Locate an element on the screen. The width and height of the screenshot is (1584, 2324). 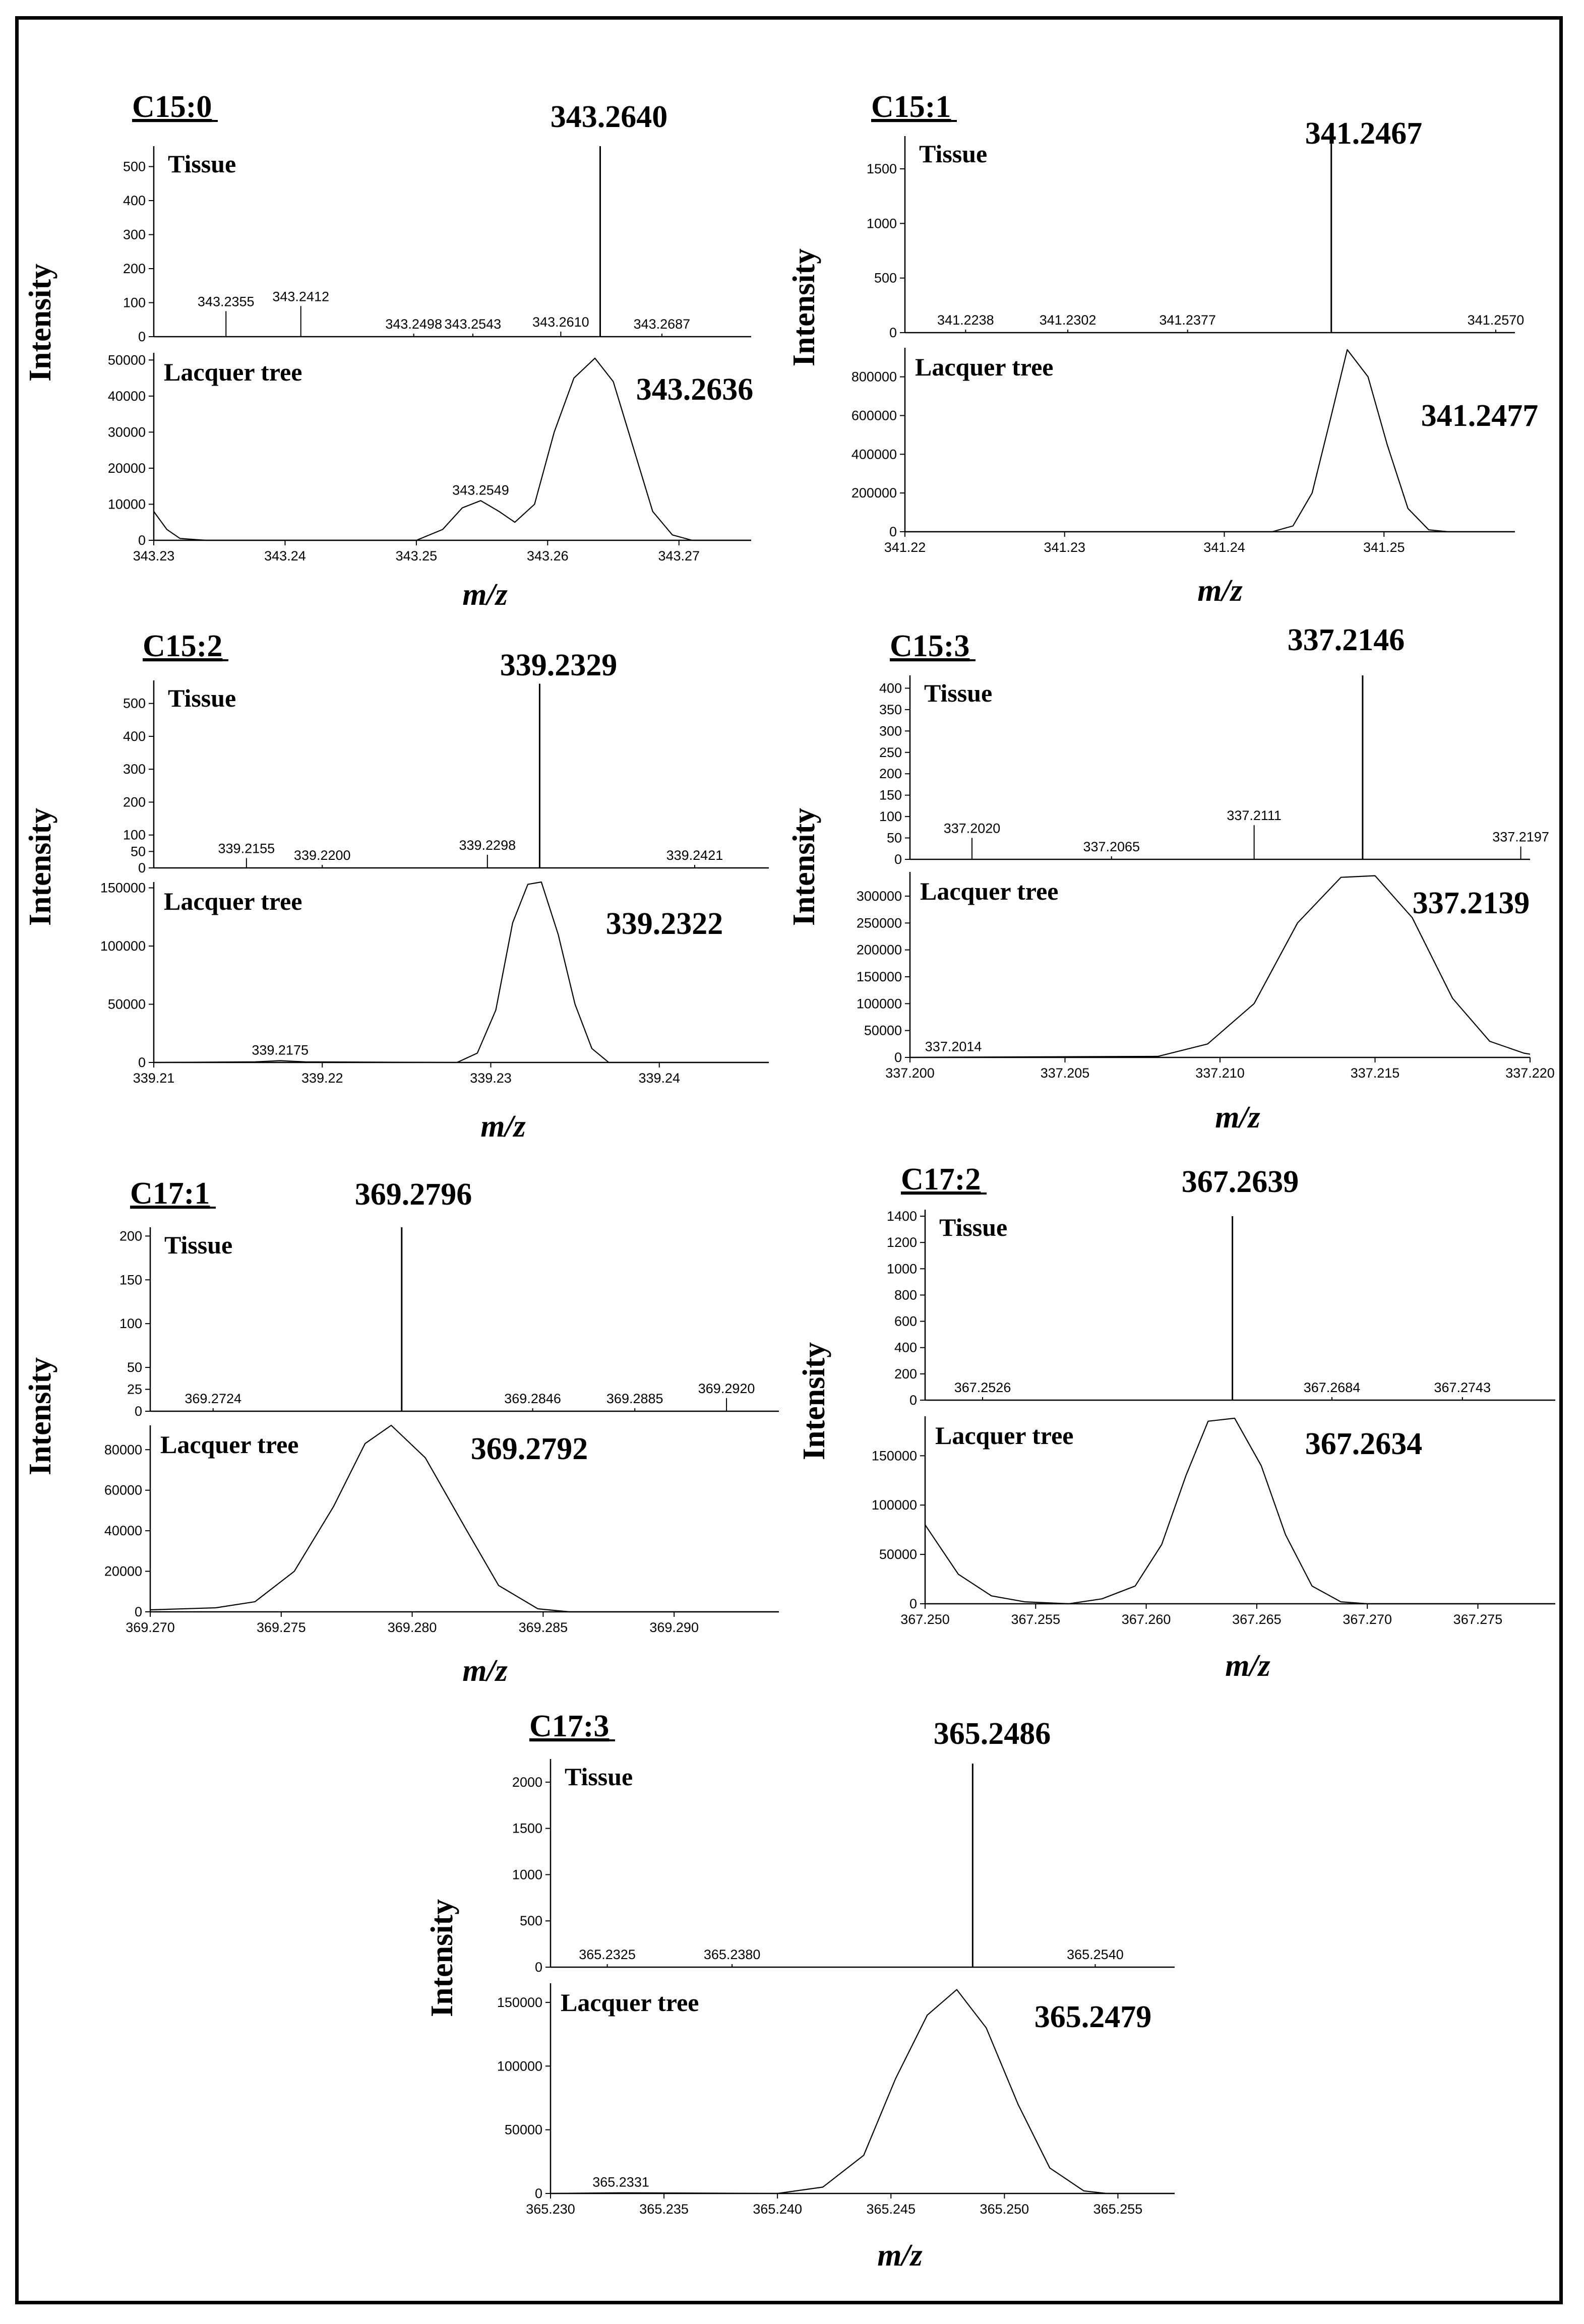
tissue-minor-peak-label: 365.2380 is located at coordinates (732, 1955).